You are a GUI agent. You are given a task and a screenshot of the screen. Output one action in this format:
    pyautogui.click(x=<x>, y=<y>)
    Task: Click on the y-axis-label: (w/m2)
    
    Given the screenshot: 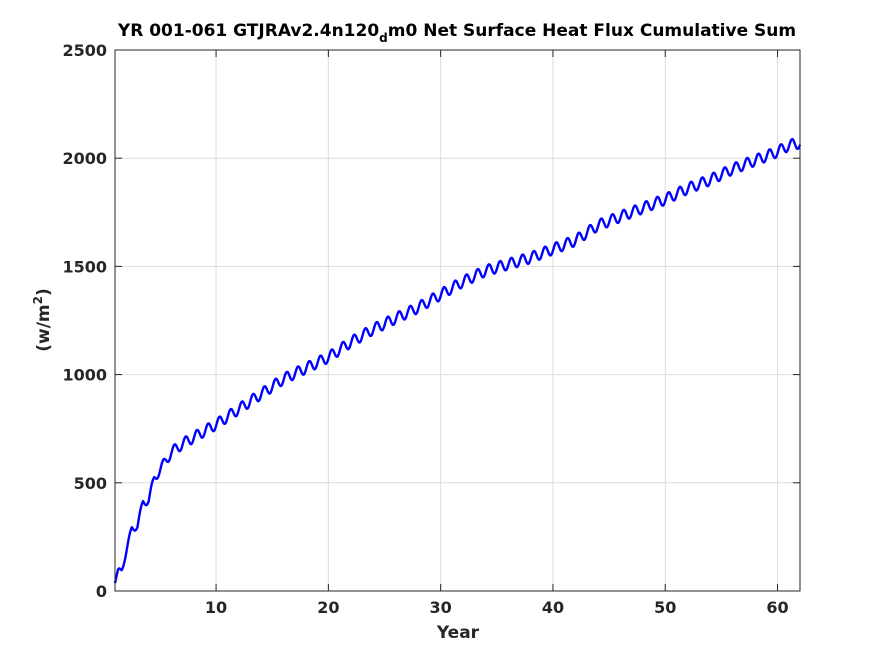 What is the action you would take?
    pyautogui.click(x=42, y=320)
    